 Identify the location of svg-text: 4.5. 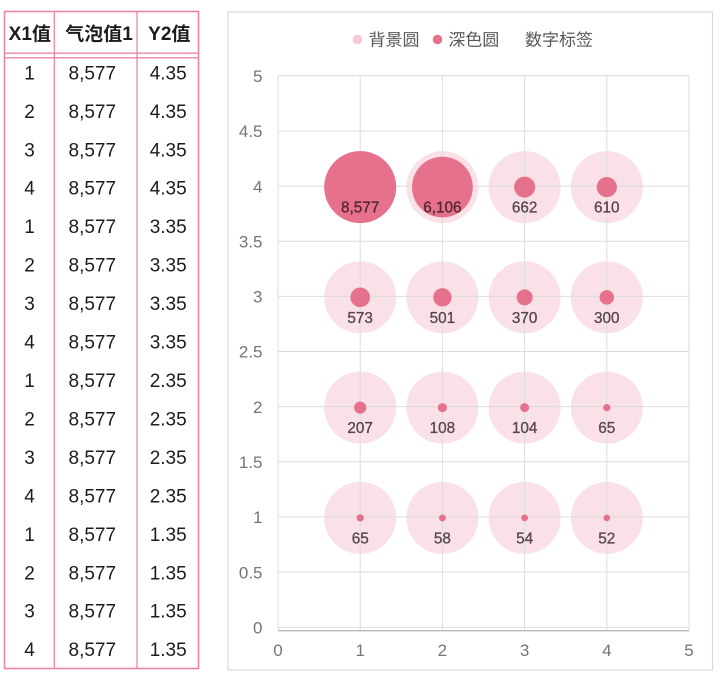
(251, 131).